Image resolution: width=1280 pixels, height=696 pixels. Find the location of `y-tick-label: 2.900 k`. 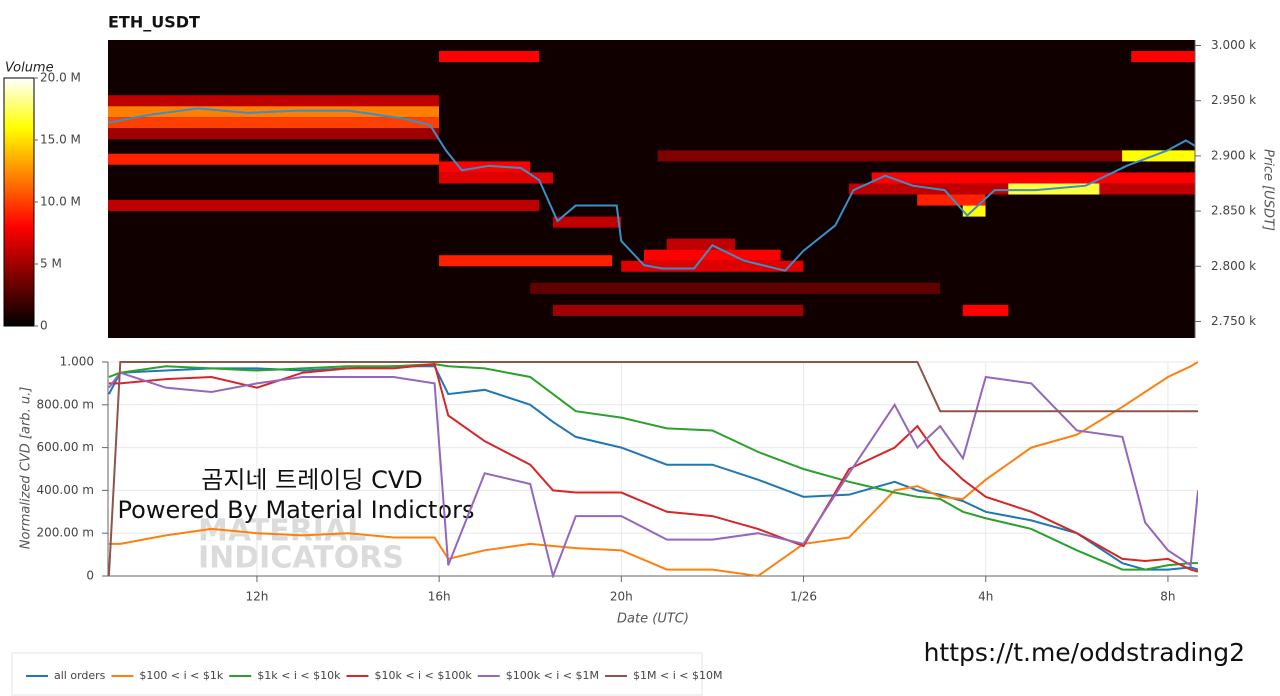

y-tick-label: 2.900 k is located at coordinates (1233, 155).